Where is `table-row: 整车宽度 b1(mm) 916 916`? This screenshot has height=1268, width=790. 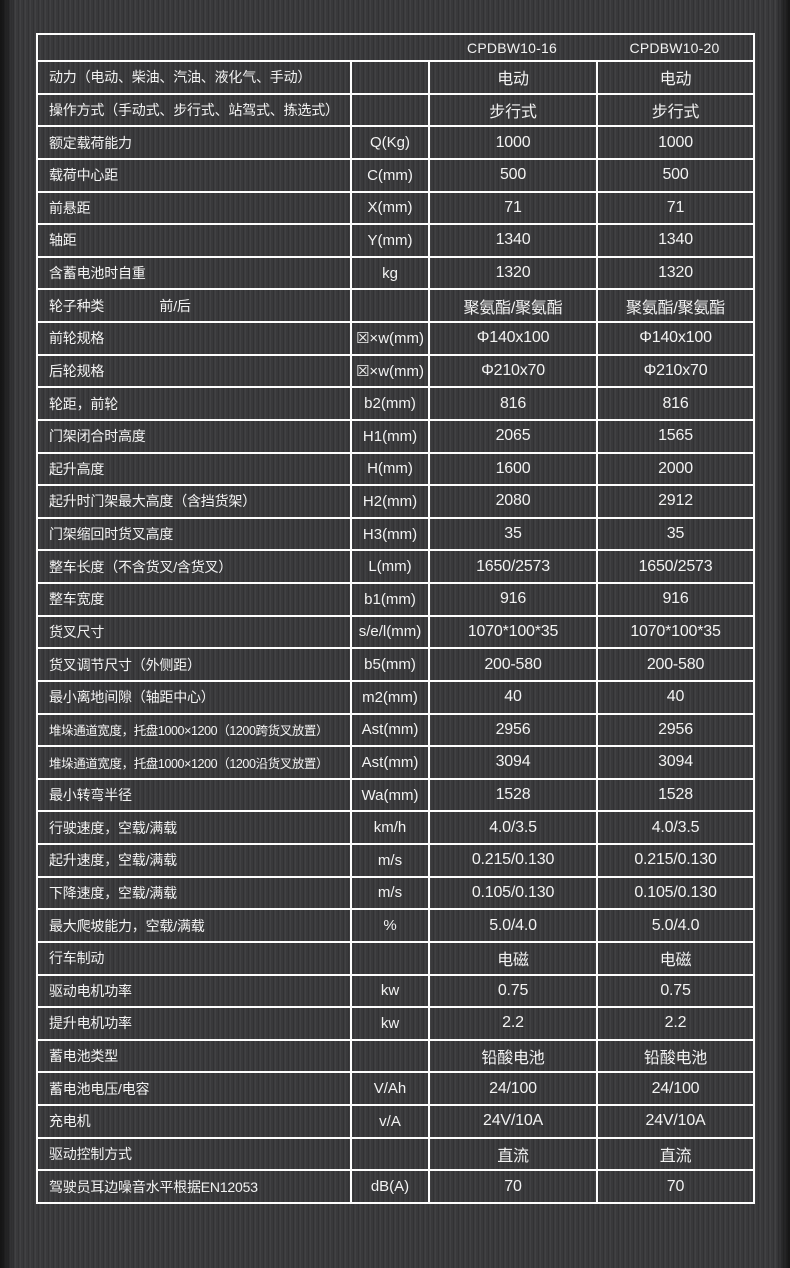 table-row: 整车宽度 b1(mm) 916 916 is located at coordinates (395, 600).